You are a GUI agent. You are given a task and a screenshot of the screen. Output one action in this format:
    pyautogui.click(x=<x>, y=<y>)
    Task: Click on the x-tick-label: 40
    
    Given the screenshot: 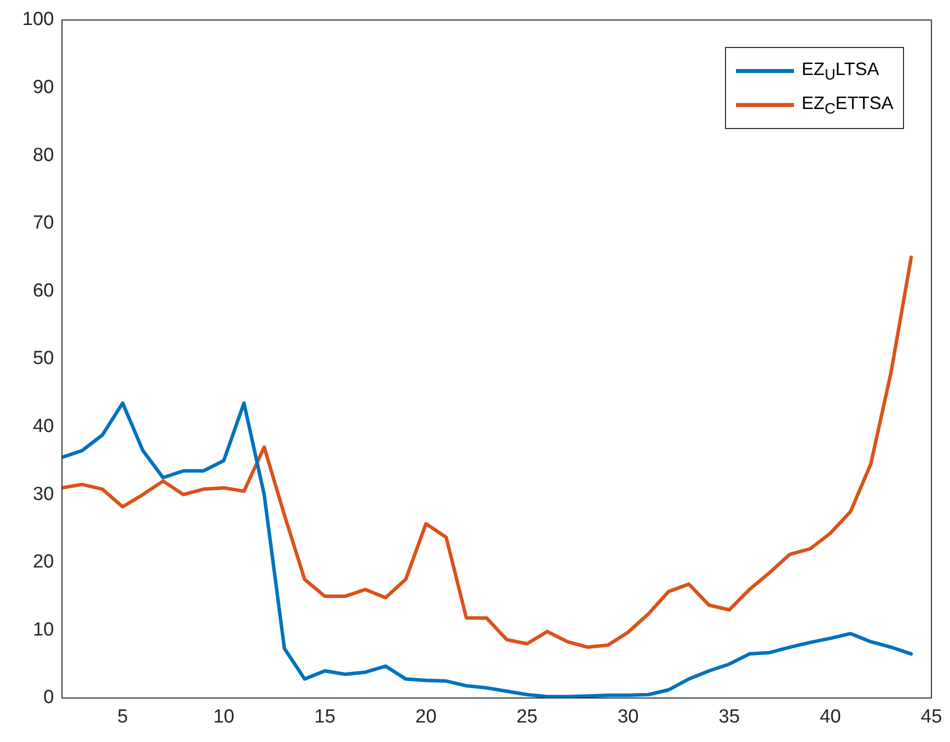 What is the action you would take?
    pyautogui.click(x=830, y=717)
    